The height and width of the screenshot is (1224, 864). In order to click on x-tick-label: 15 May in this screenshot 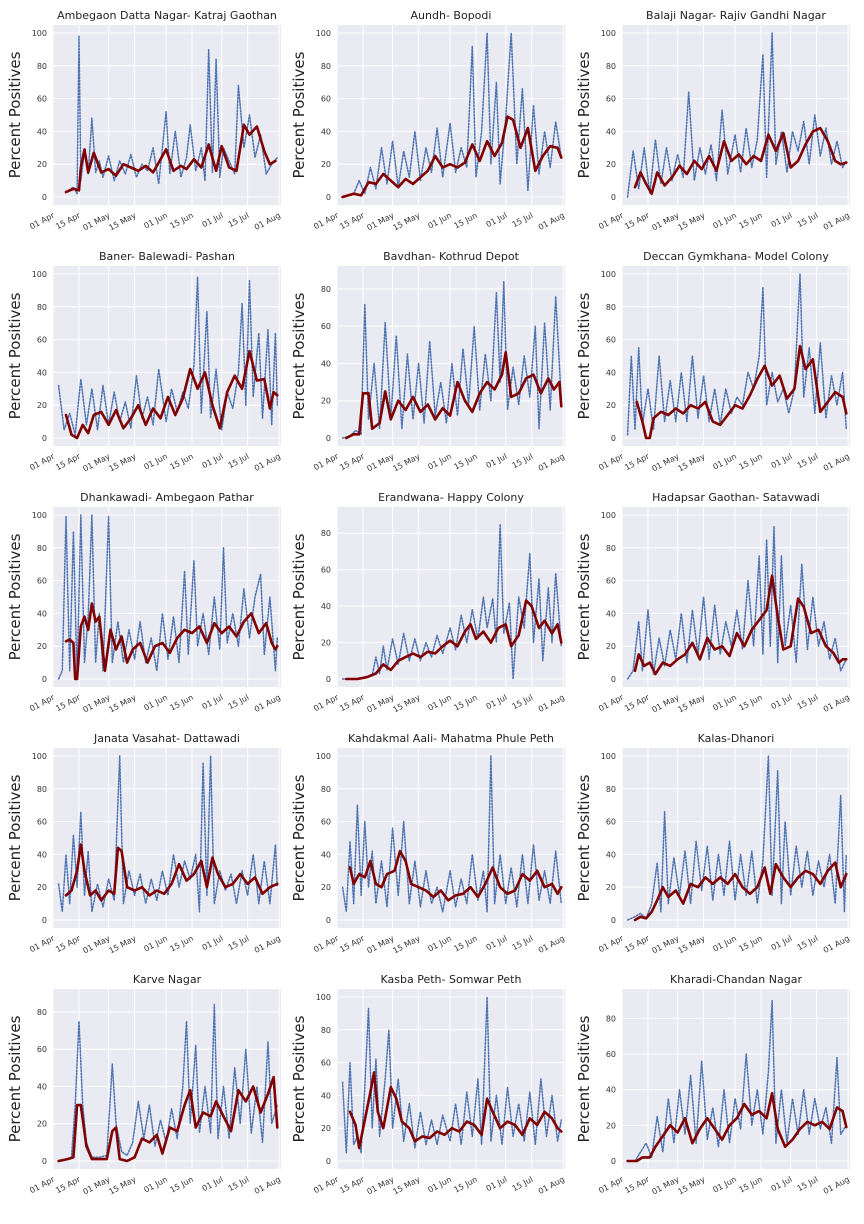, I will do `click(691, 1186)`.